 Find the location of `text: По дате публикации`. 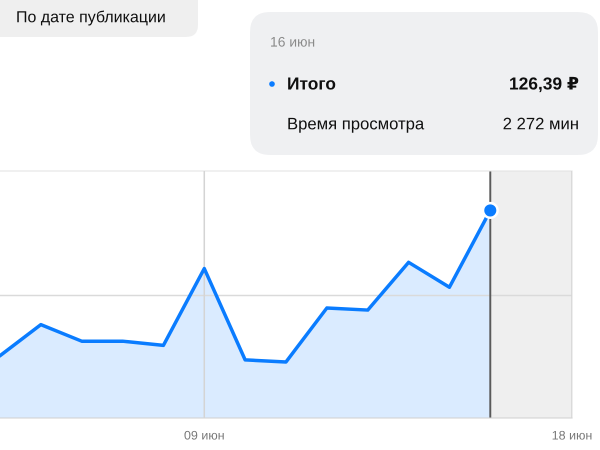

text: По дате публикации is located at coordinates (91, 18).